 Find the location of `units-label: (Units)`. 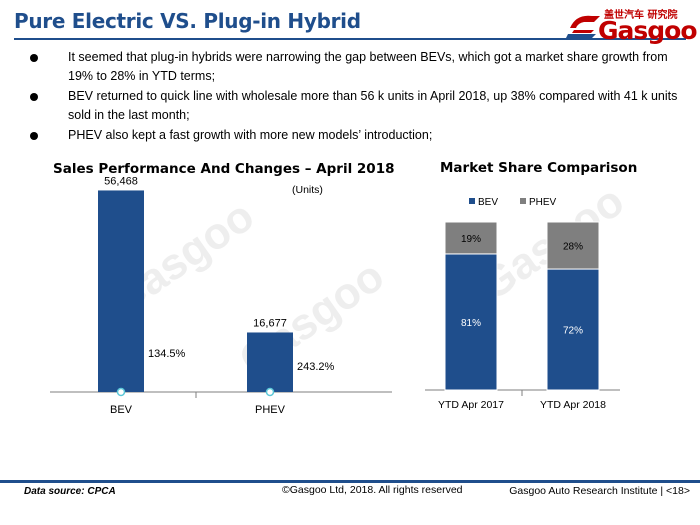

units-label: (Units) is located at coordinates (307, 190).